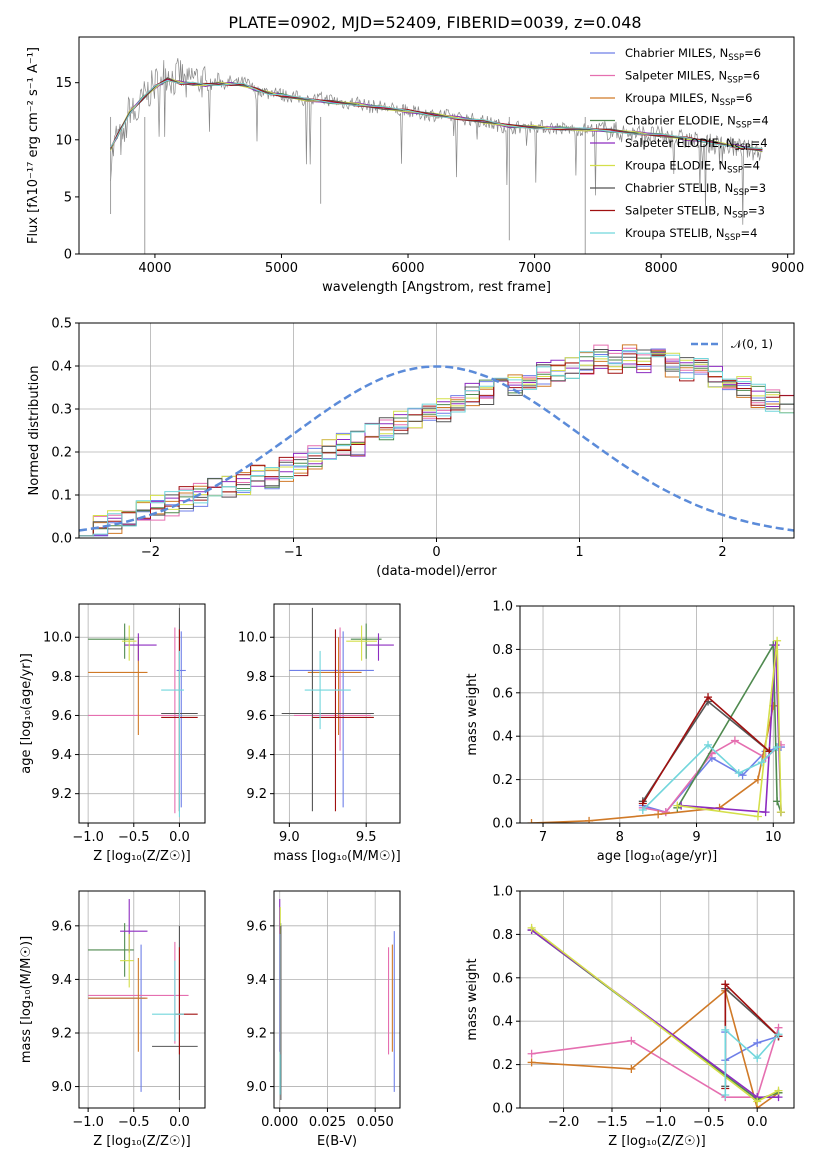 This screenshot has width=819, height=1174. What do you see at coordinates (672, 98) in the screenshot?
I see `legend-series-name: Kroupa MILES, N` at bounding box center [672, 98].